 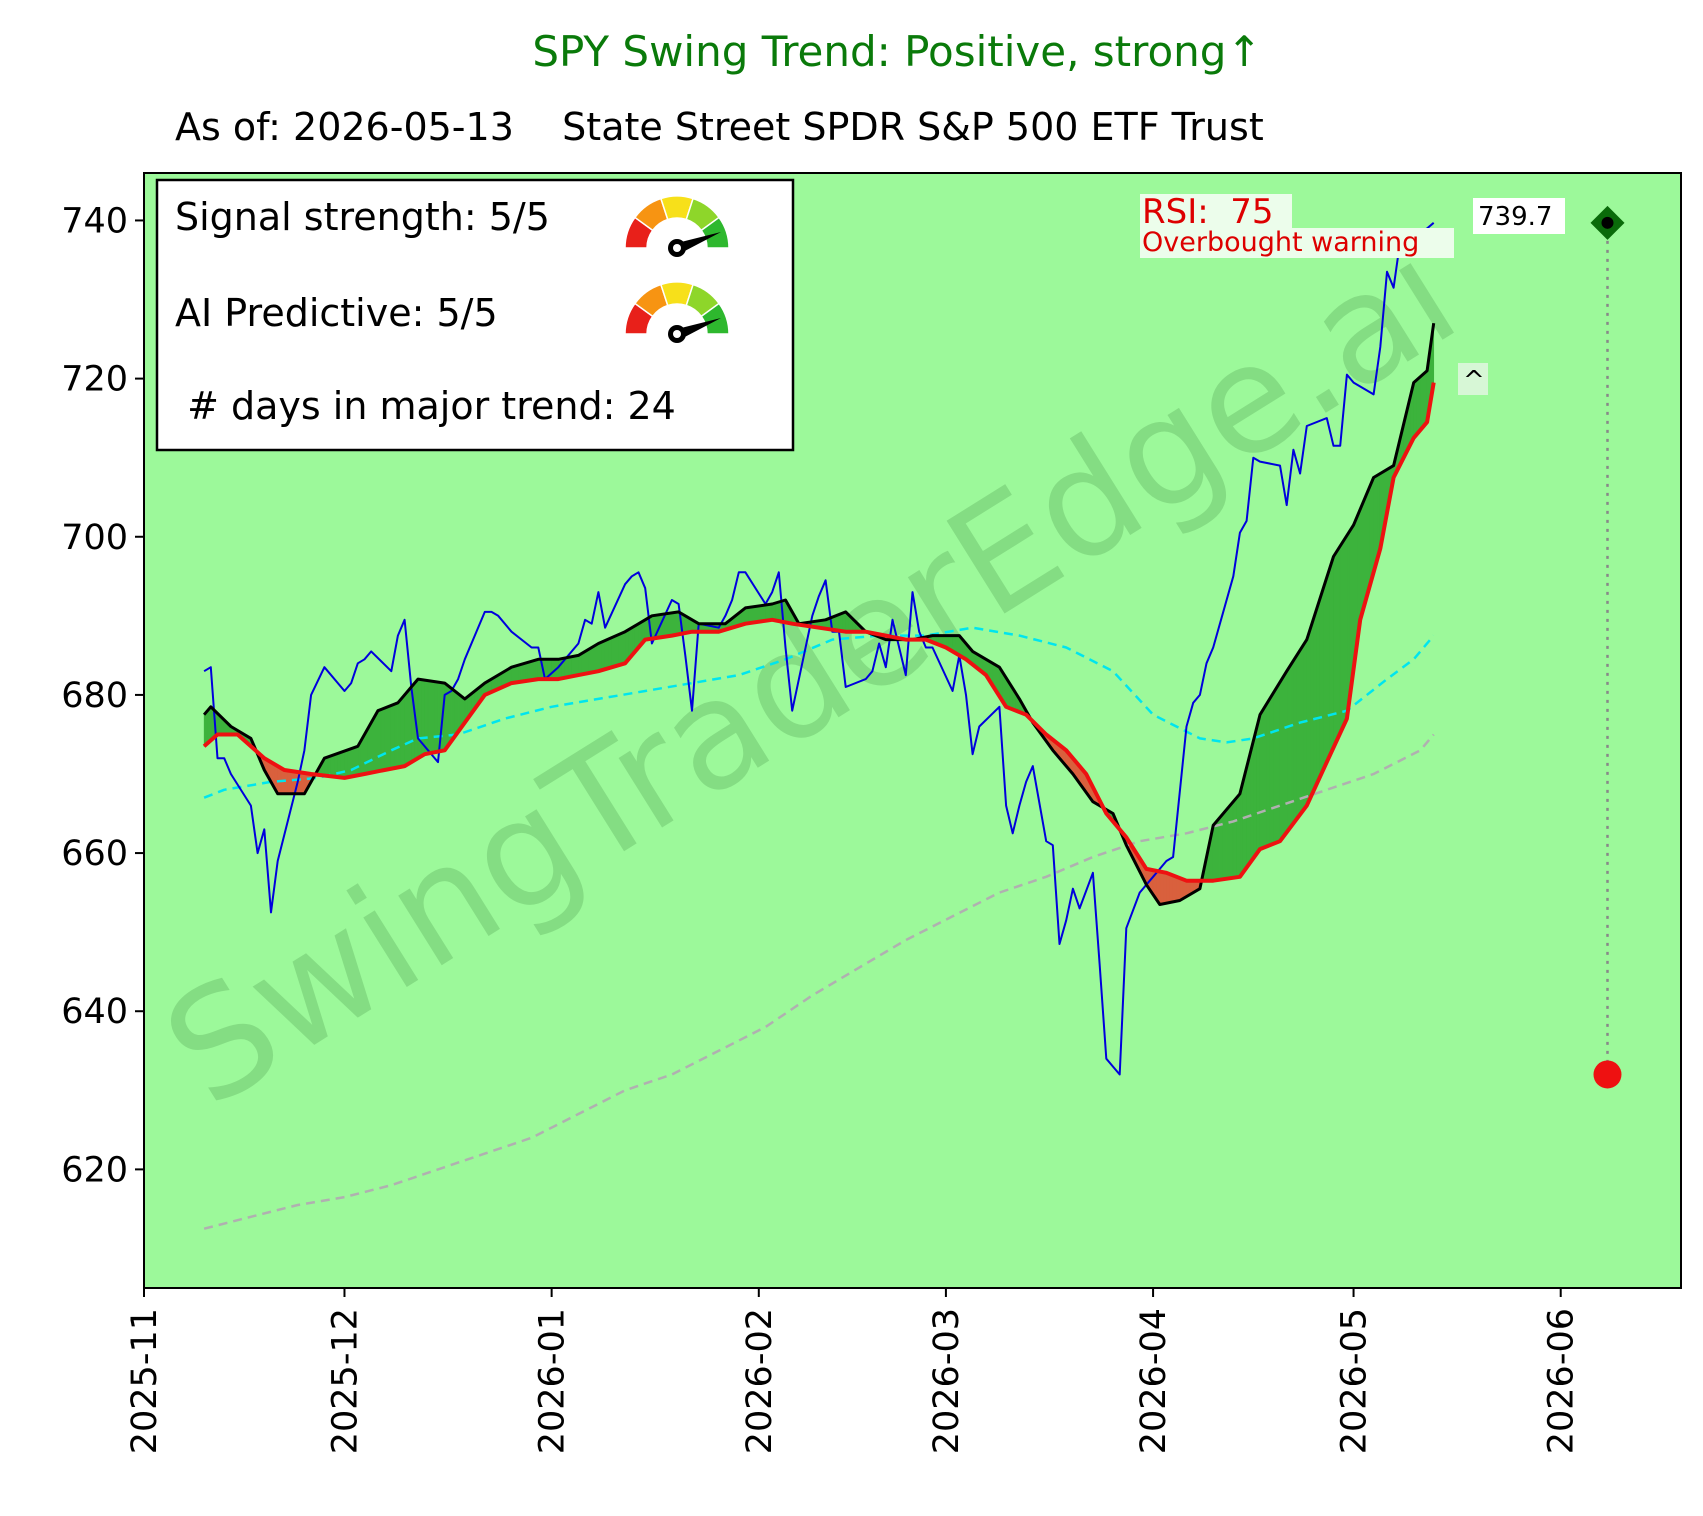 I want to click on target-low-dot, so click(x=1607, y=1074).